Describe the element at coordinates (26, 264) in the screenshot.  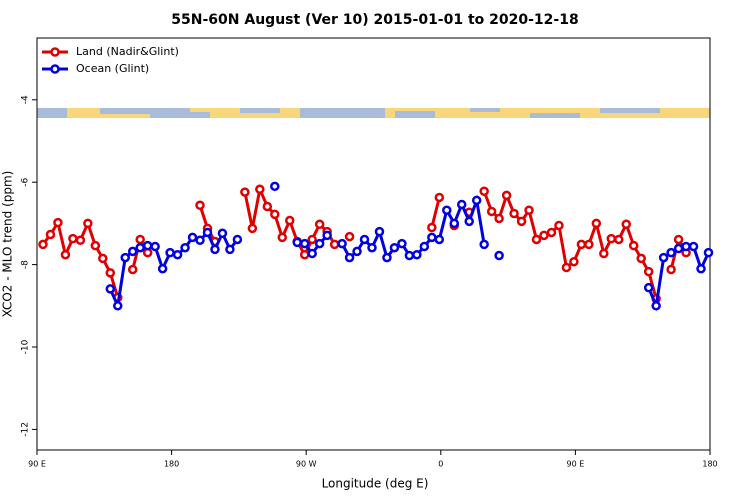
I see `y-tick-label: -8` at that location.